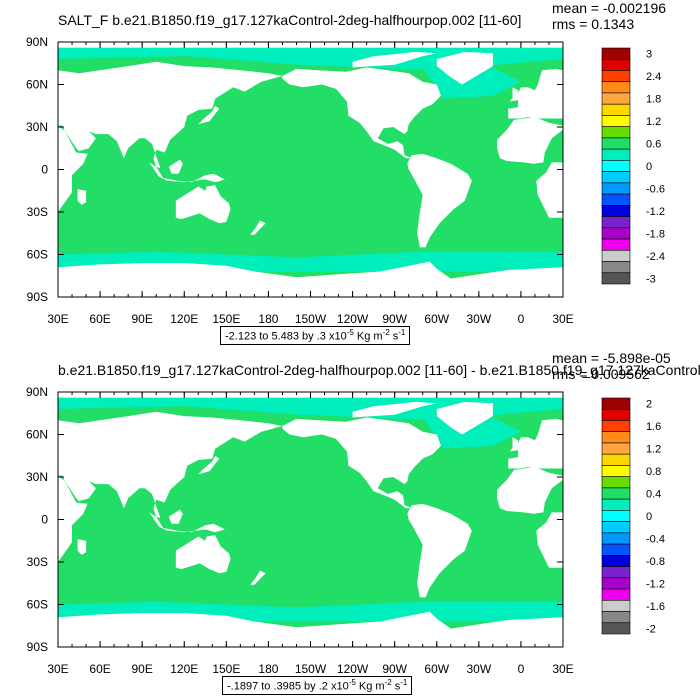 The width and height of the screenshot is (700, 700). Describe the element at coordinates (655, 562) in the screenshot. I see `colorbar-label: -0.8` at that location.